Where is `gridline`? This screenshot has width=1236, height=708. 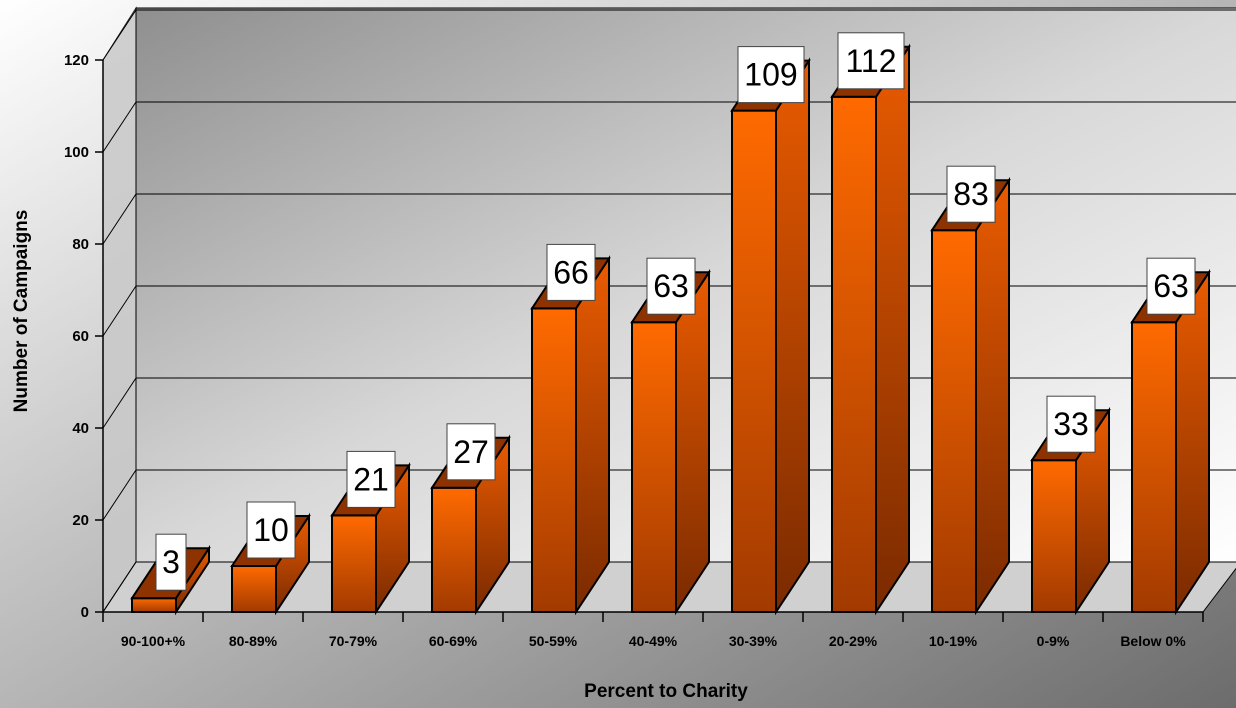
gridline is located at coordinates (669, 35).